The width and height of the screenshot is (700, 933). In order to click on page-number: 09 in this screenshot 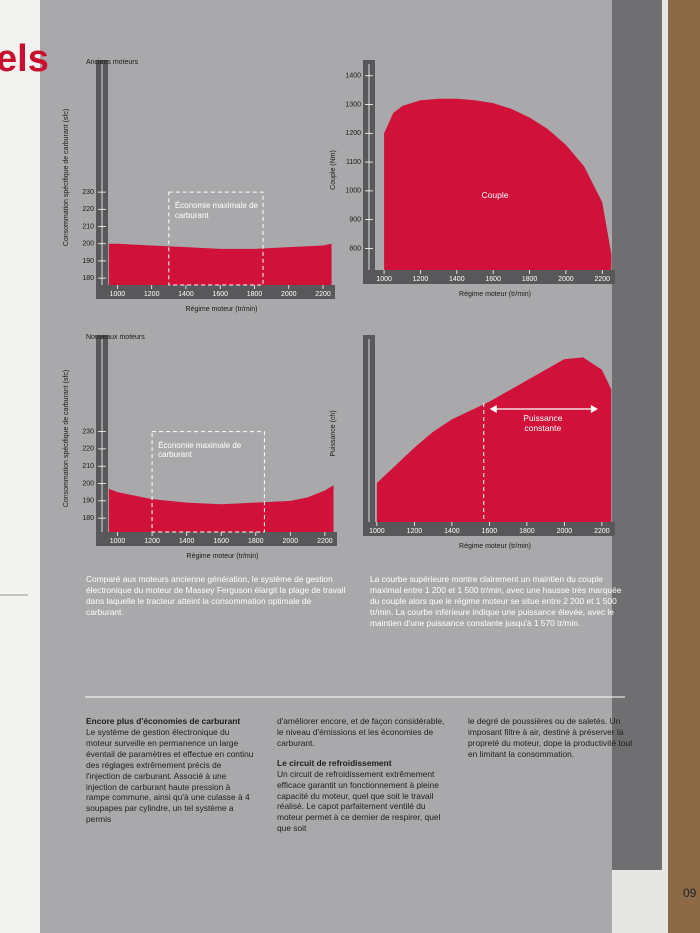, I will do `click(690, 893)`.